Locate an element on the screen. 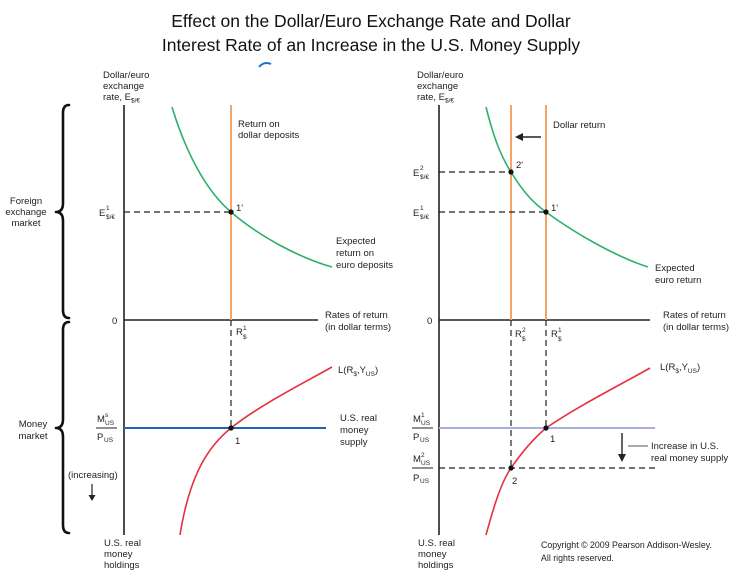 Image resolution: width=748 pixels, height=573 pixels. right-r1-sup: 1 is located at coordinates (560, 330).